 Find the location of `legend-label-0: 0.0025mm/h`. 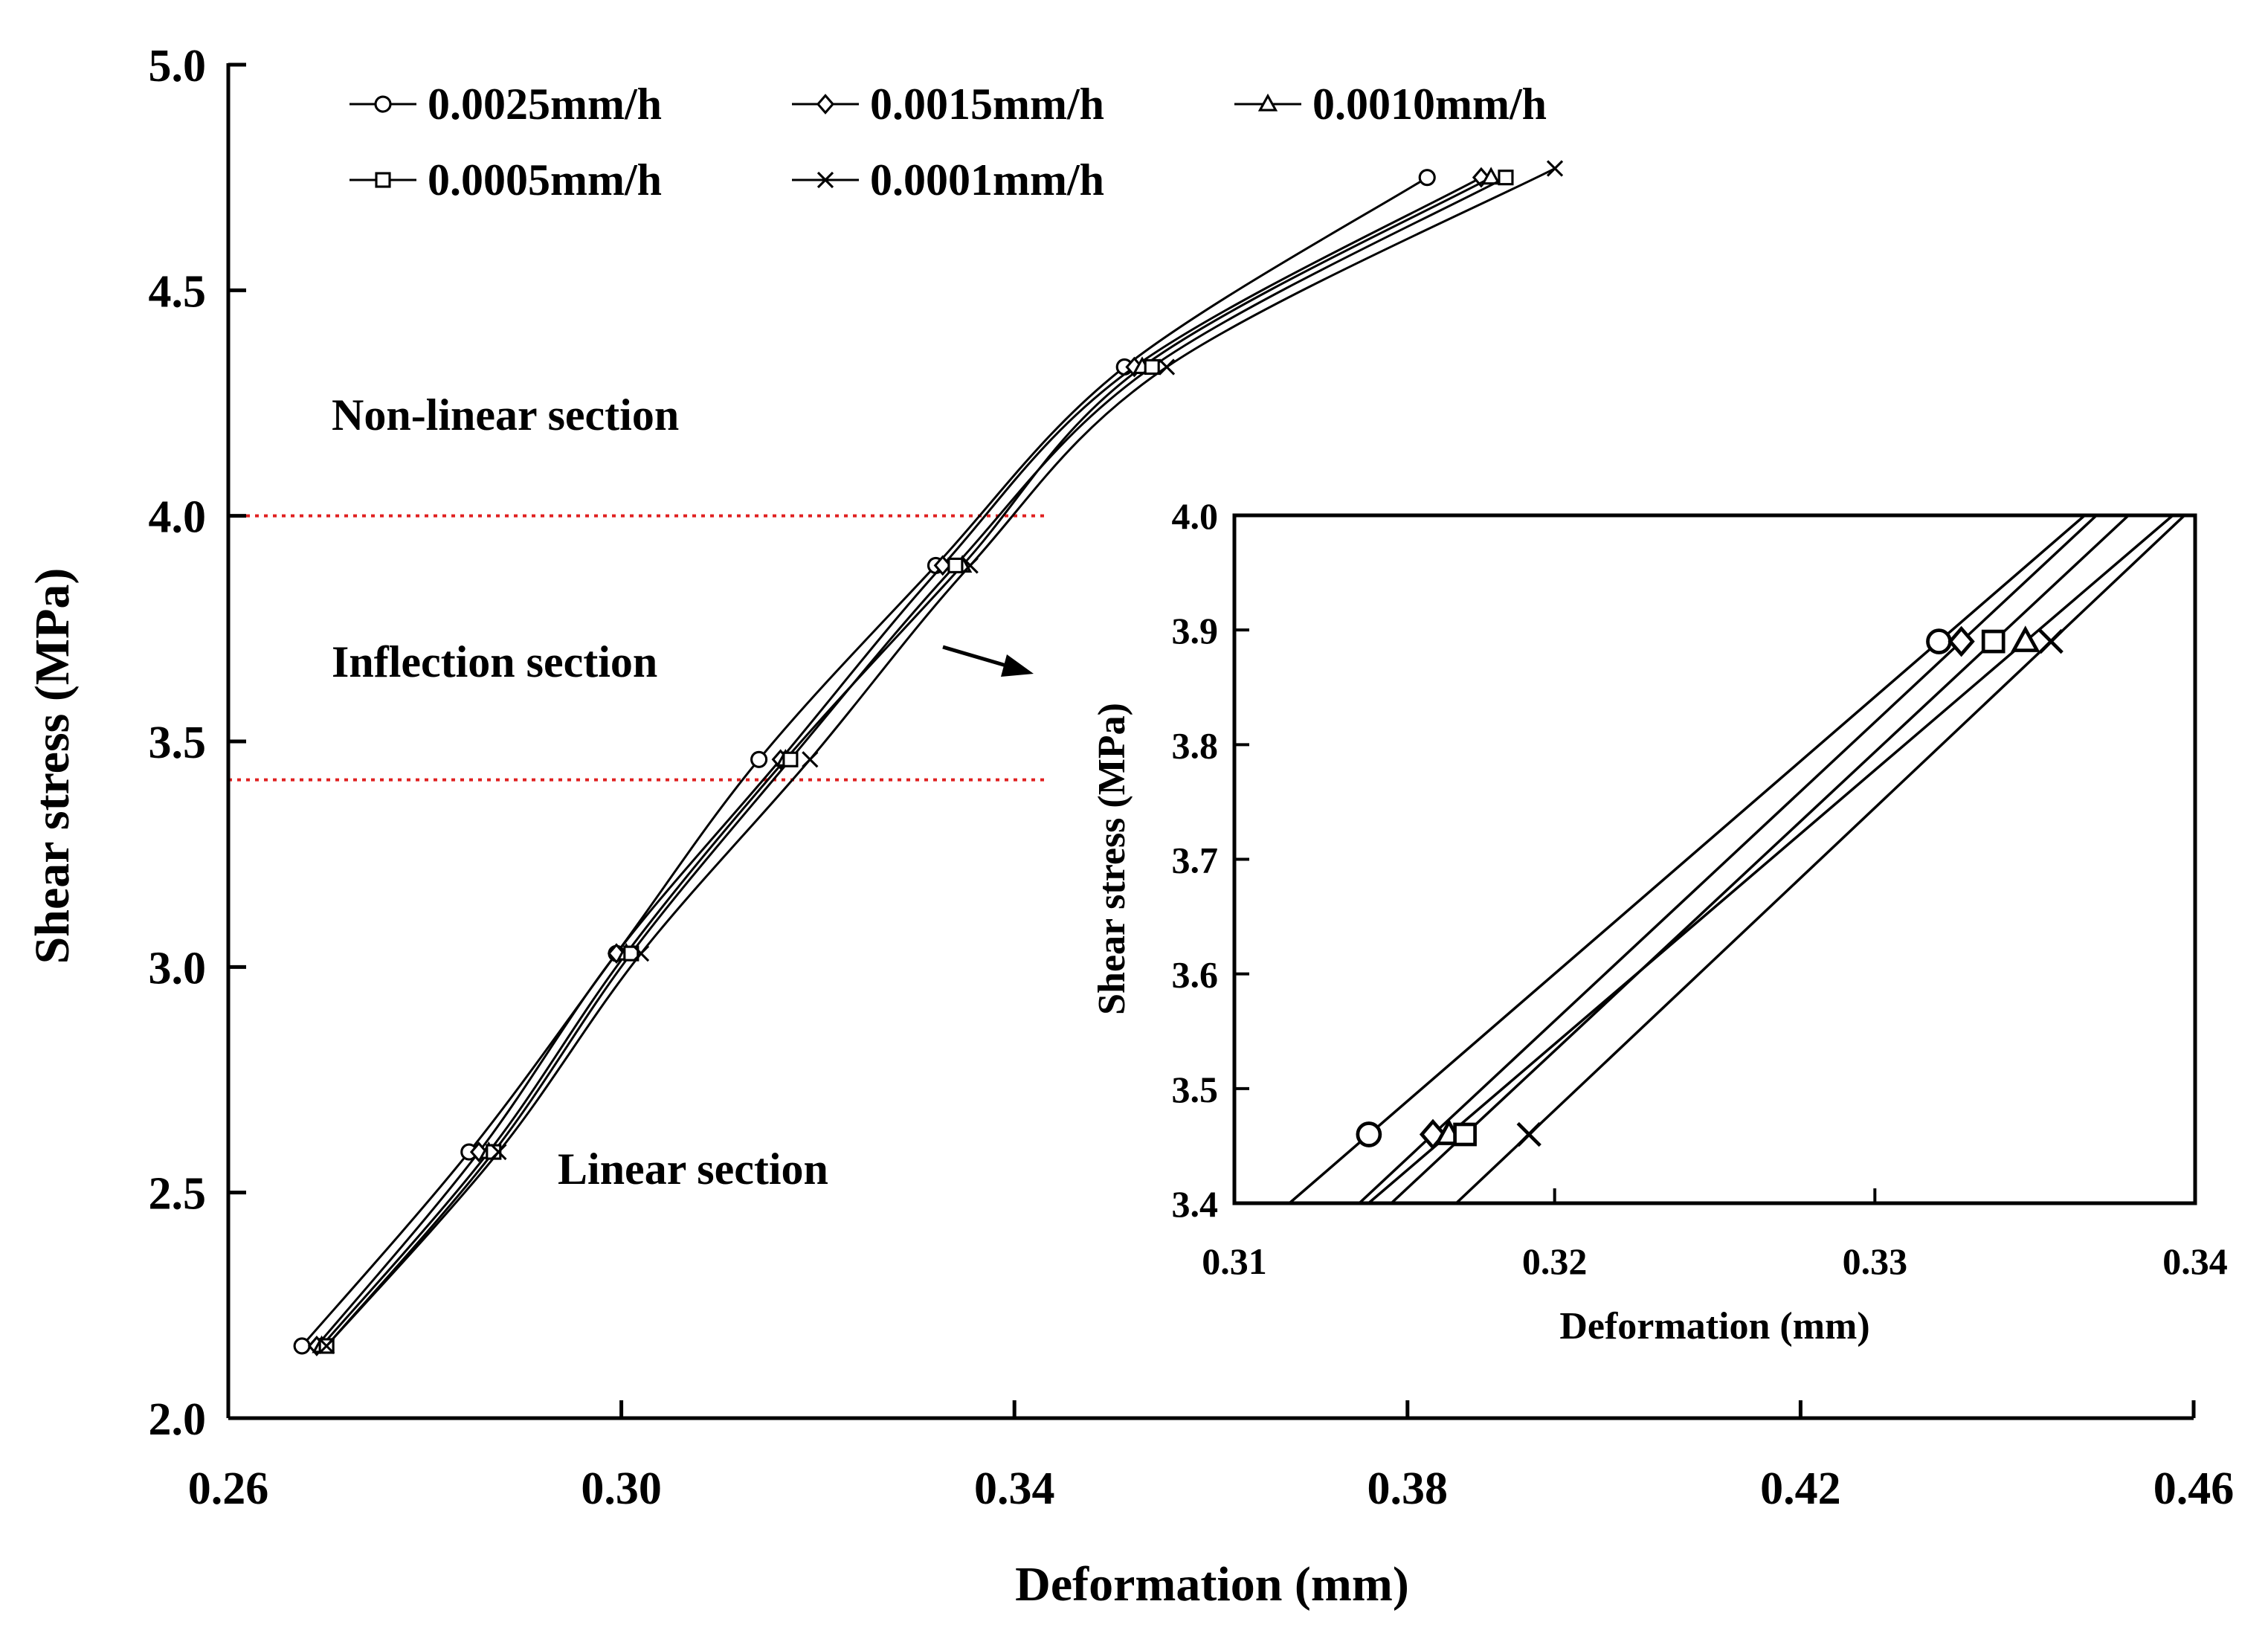

legend-label-0: 0.0025mm/h is located at coordinates (545, 104).